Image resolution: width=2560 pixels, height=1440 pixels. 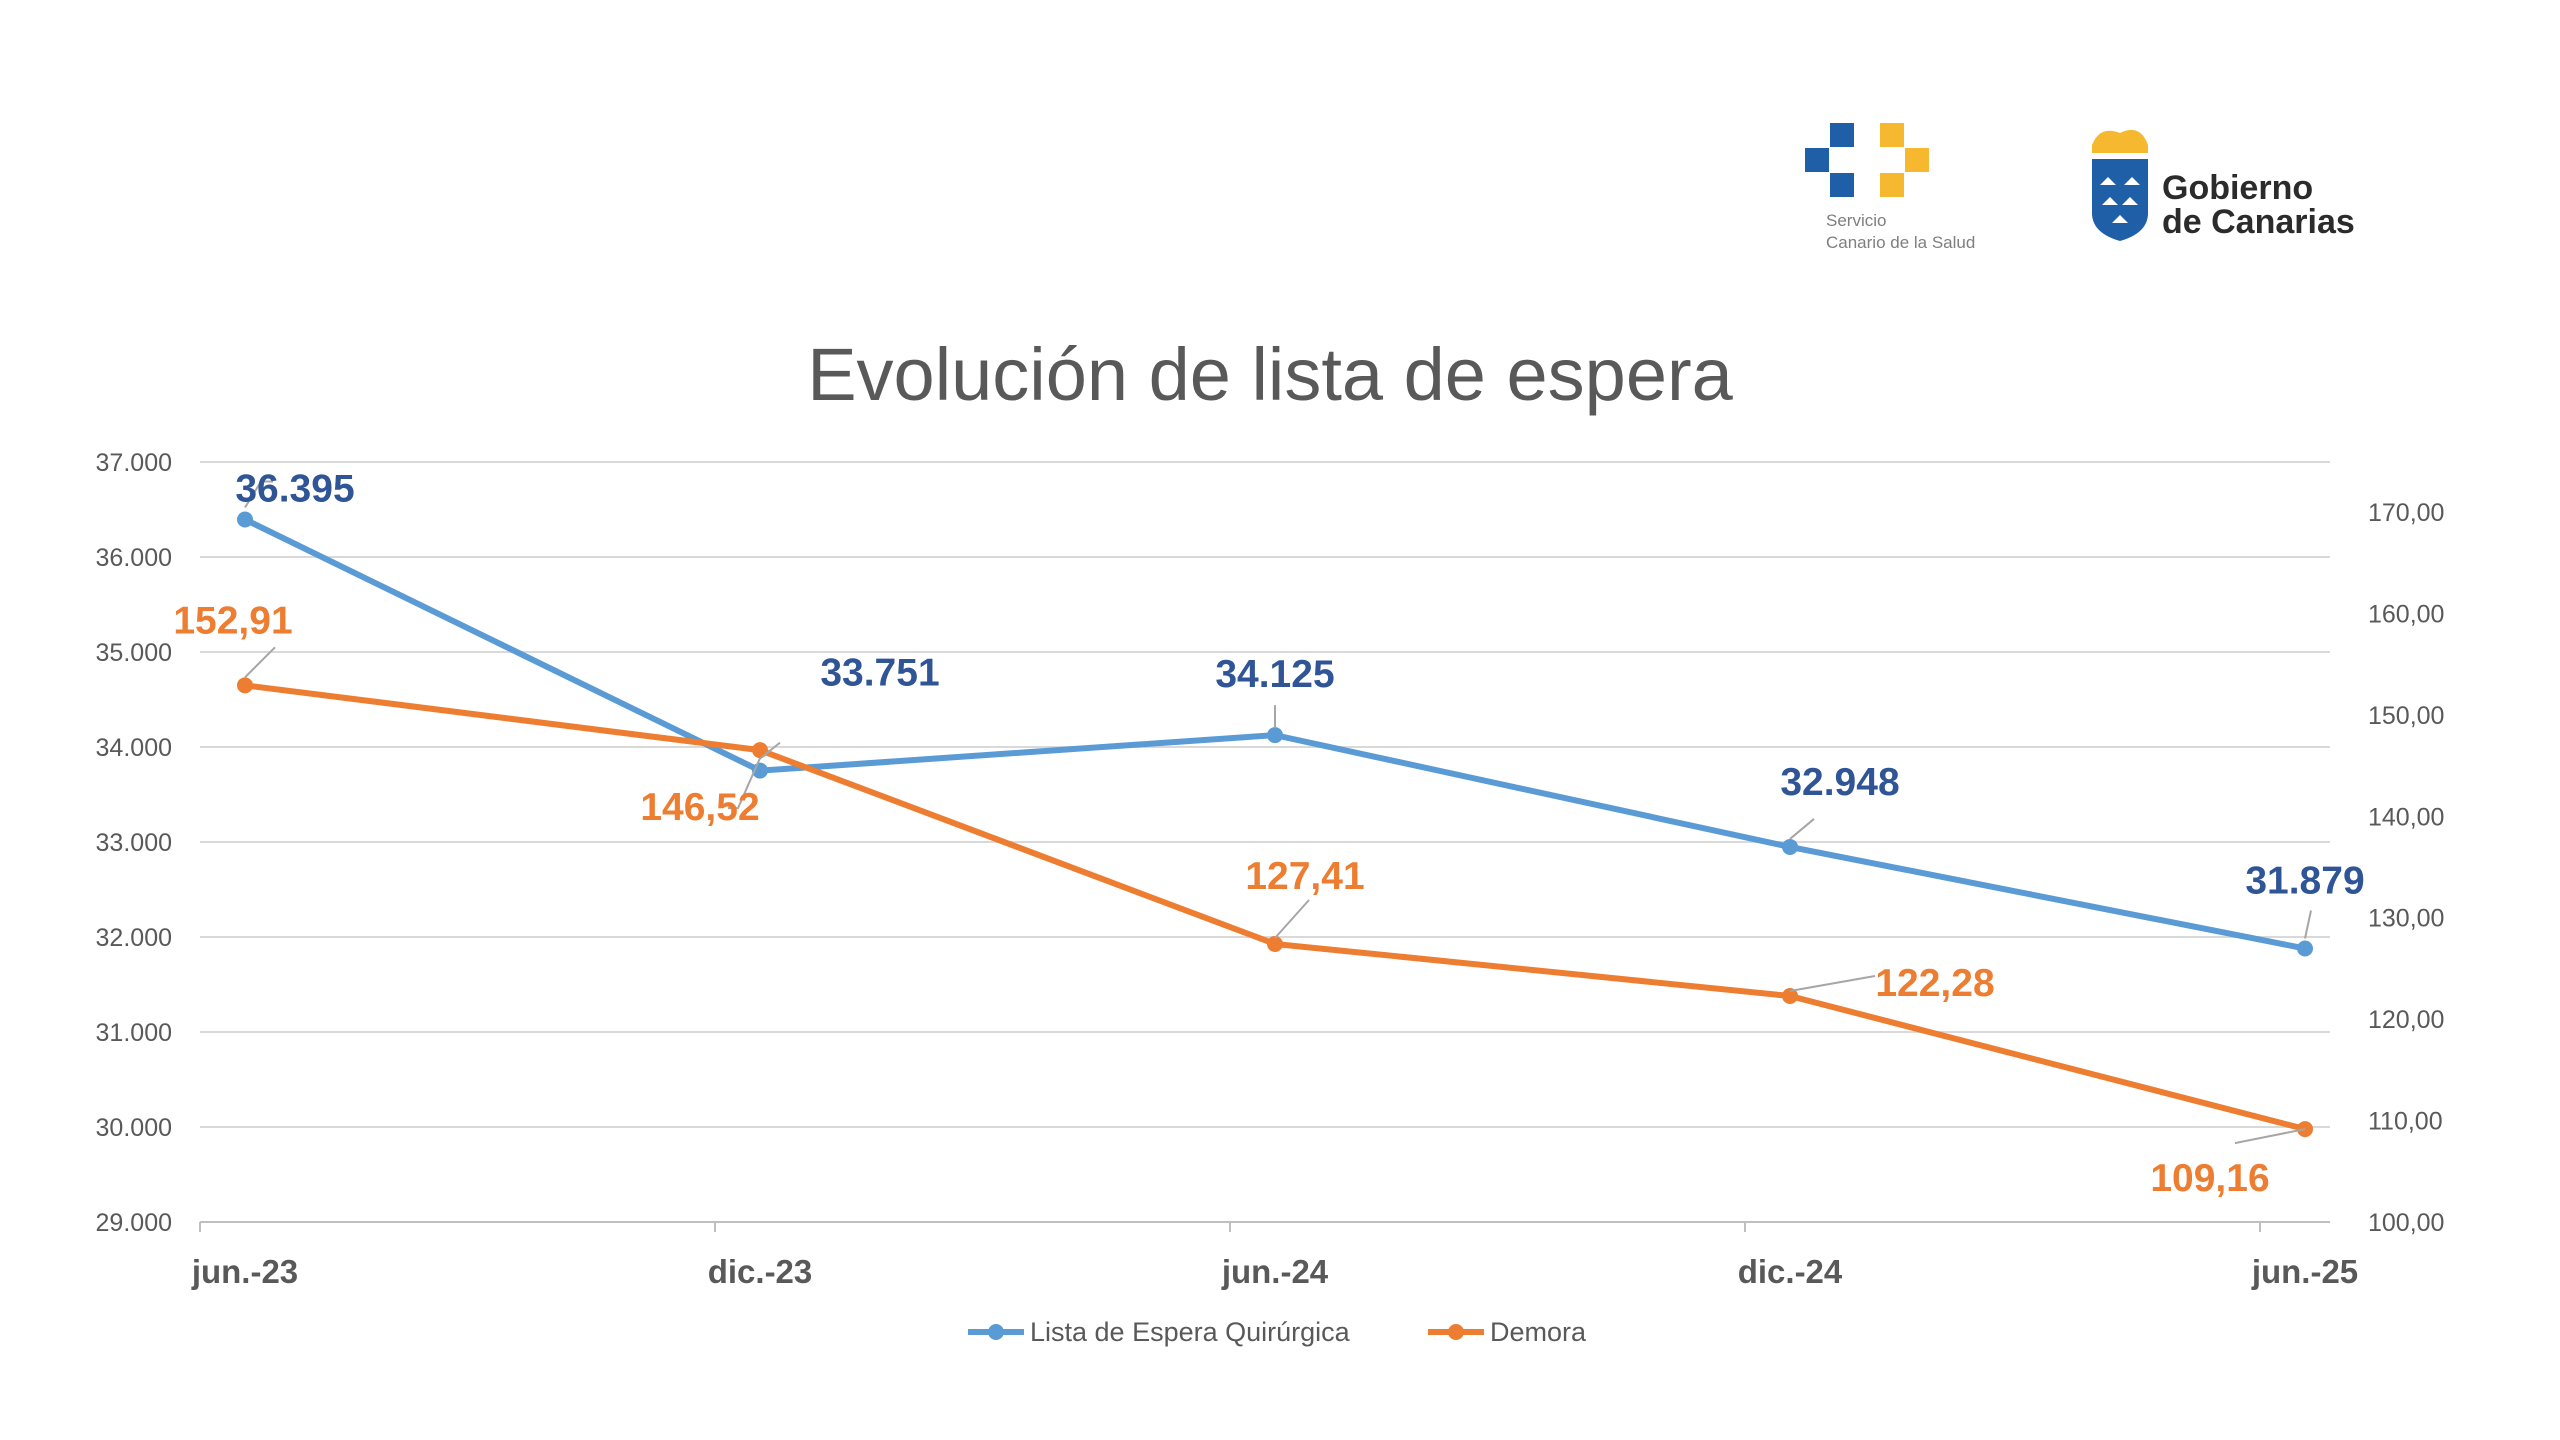 I want to click on y-left-tick-label: 34.000, so click(x=134, y=748).